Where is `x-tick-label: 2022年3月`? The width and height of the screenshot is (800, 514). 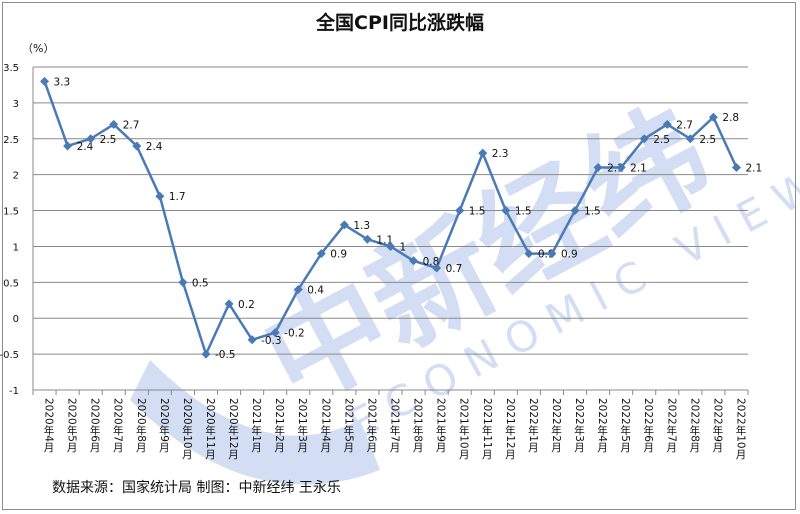
x-tick-label: 2022年3月 is located at coordinates (579, 425).